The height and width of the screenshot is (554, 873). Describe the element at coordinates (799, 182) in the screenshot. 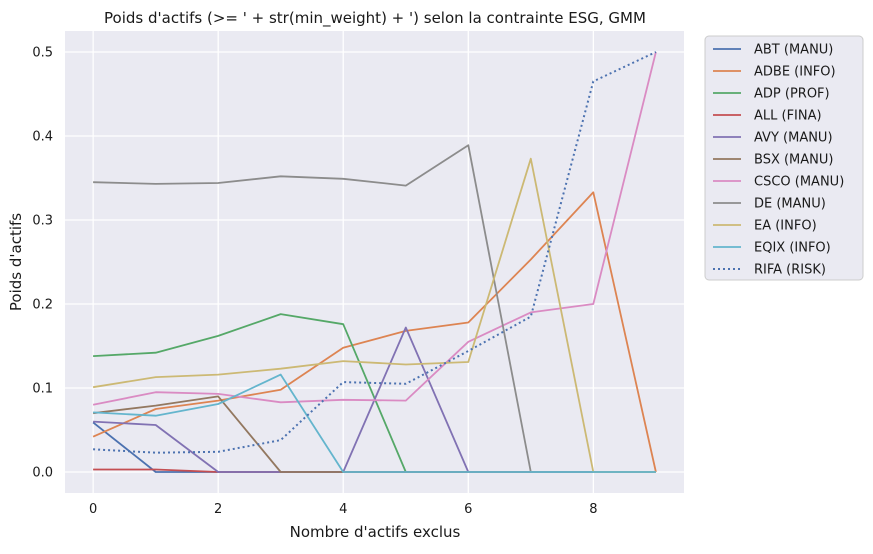

I see `legend-label: CSCO (MANU)` at that location.